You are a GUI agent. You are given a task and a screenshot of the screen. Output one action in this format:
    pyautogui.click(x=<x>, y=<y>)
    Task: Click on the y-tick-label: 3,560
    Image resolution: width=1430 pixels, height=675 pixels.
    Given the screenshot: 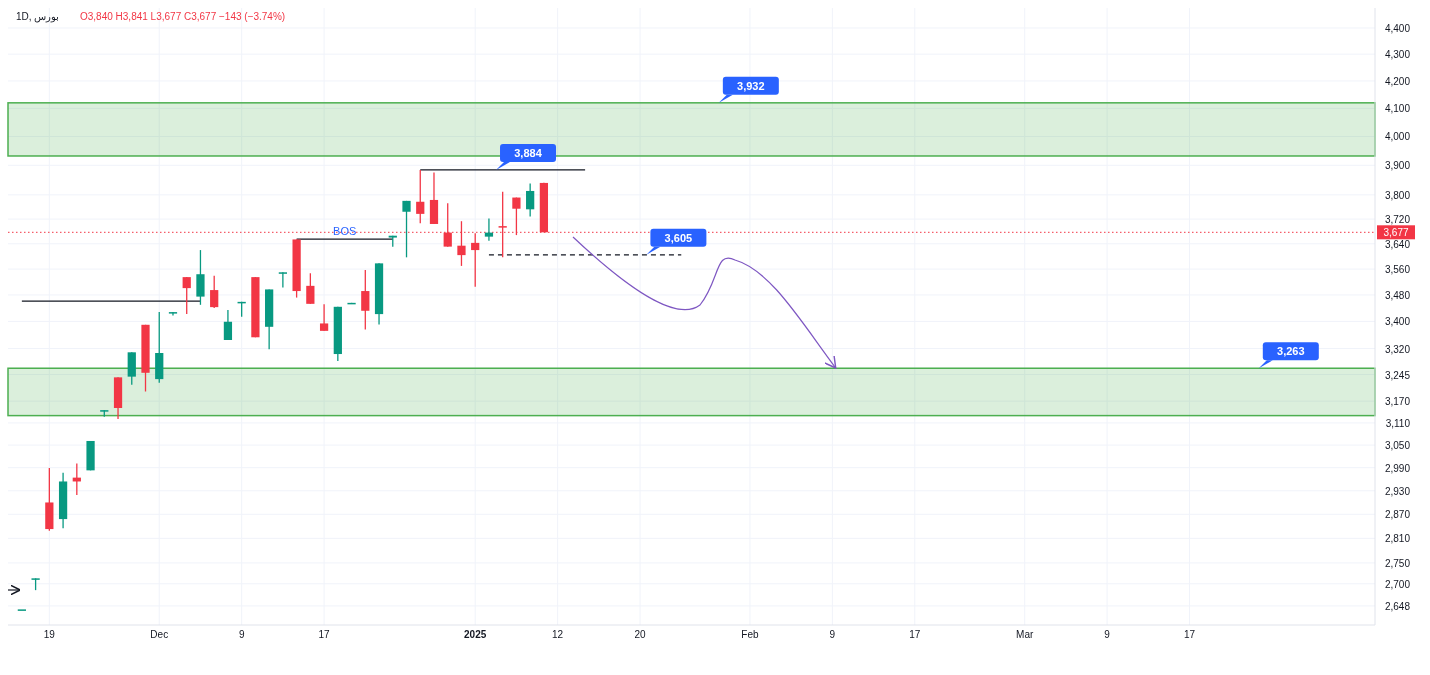 What is the action you would take?
    pyautogui.click(x=1397, y=270)
    